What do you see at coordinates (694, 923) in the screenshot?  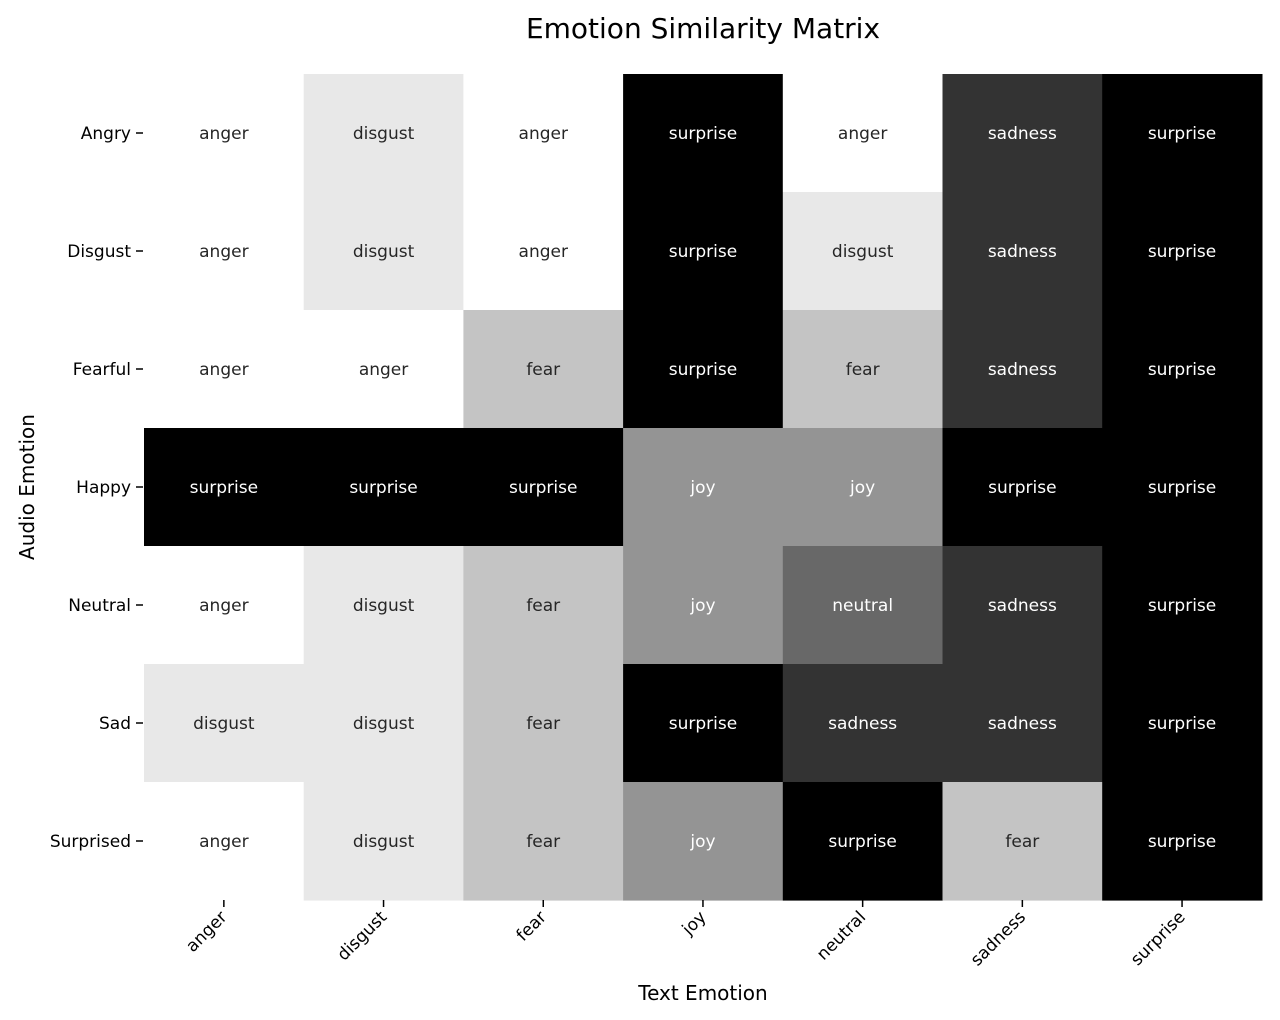 I see `x-tick-label: joy` at bounding box center [694, 923].